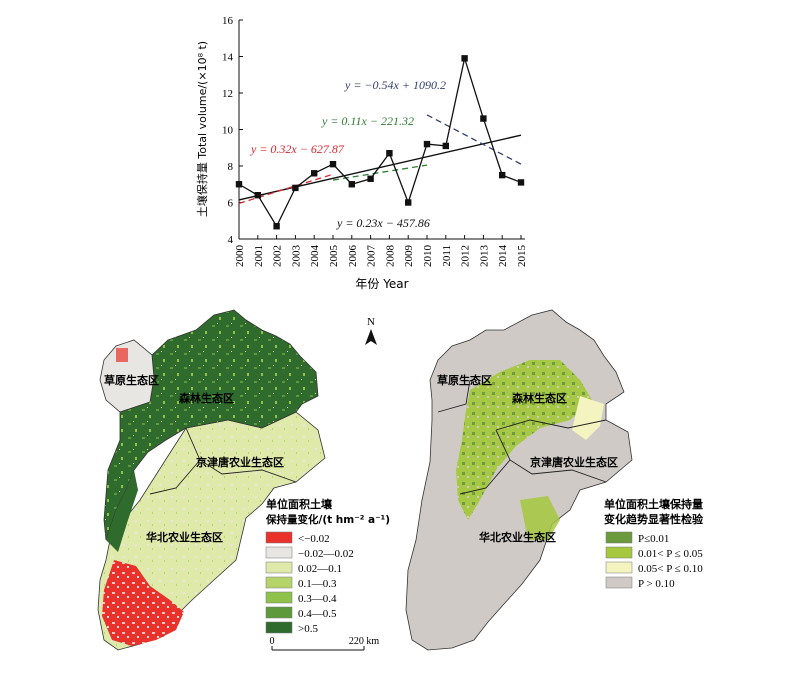  What do you see at coordinates (317, 599) in the screenshot?
I see `legend-label: 0.3—0.4` at bounding box center [317, 599].